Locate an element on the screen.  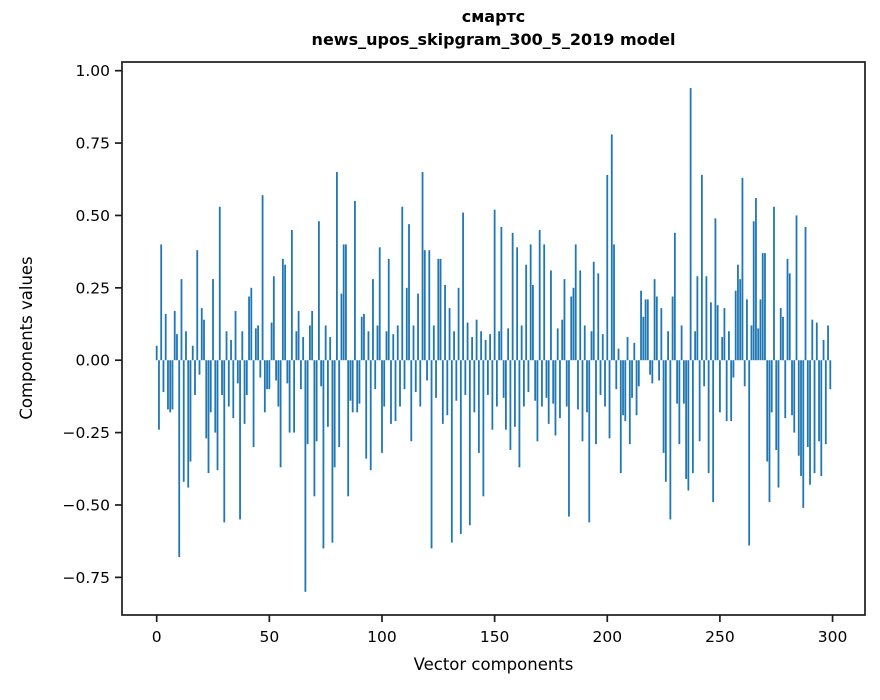
x-tick-label: 150 is located at coordinates (495, 637).